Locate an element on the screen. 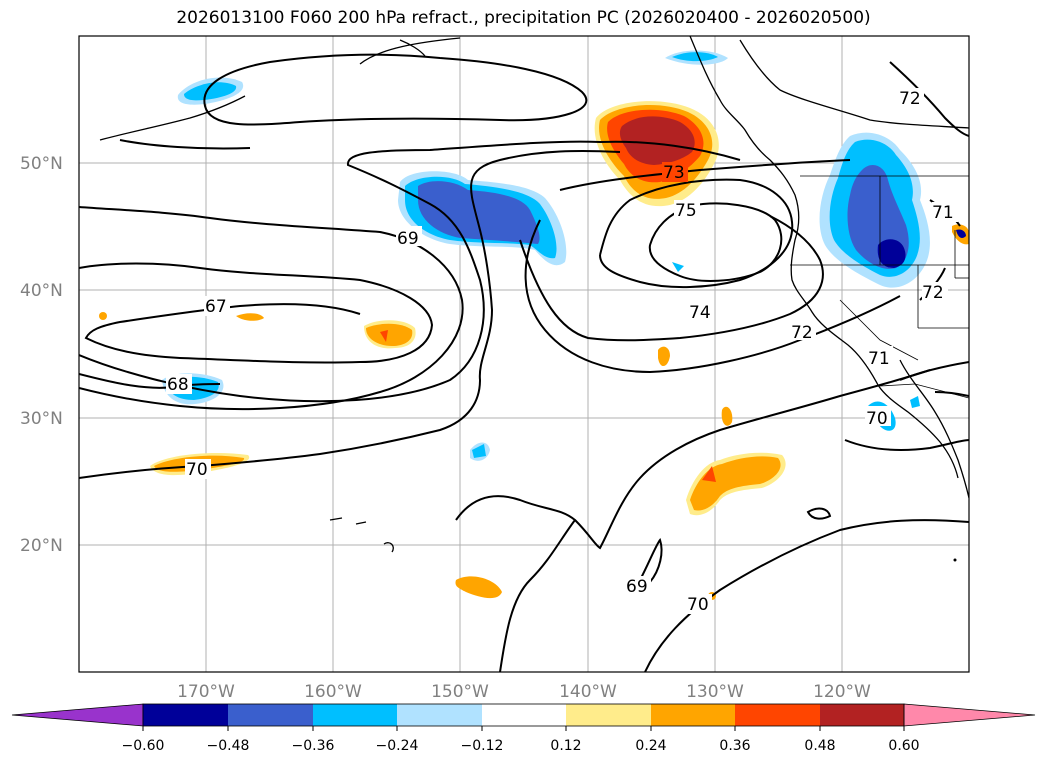 This screenshot has height=765, width=1047. contour-label: 74 is located at coordinates (700, 313).